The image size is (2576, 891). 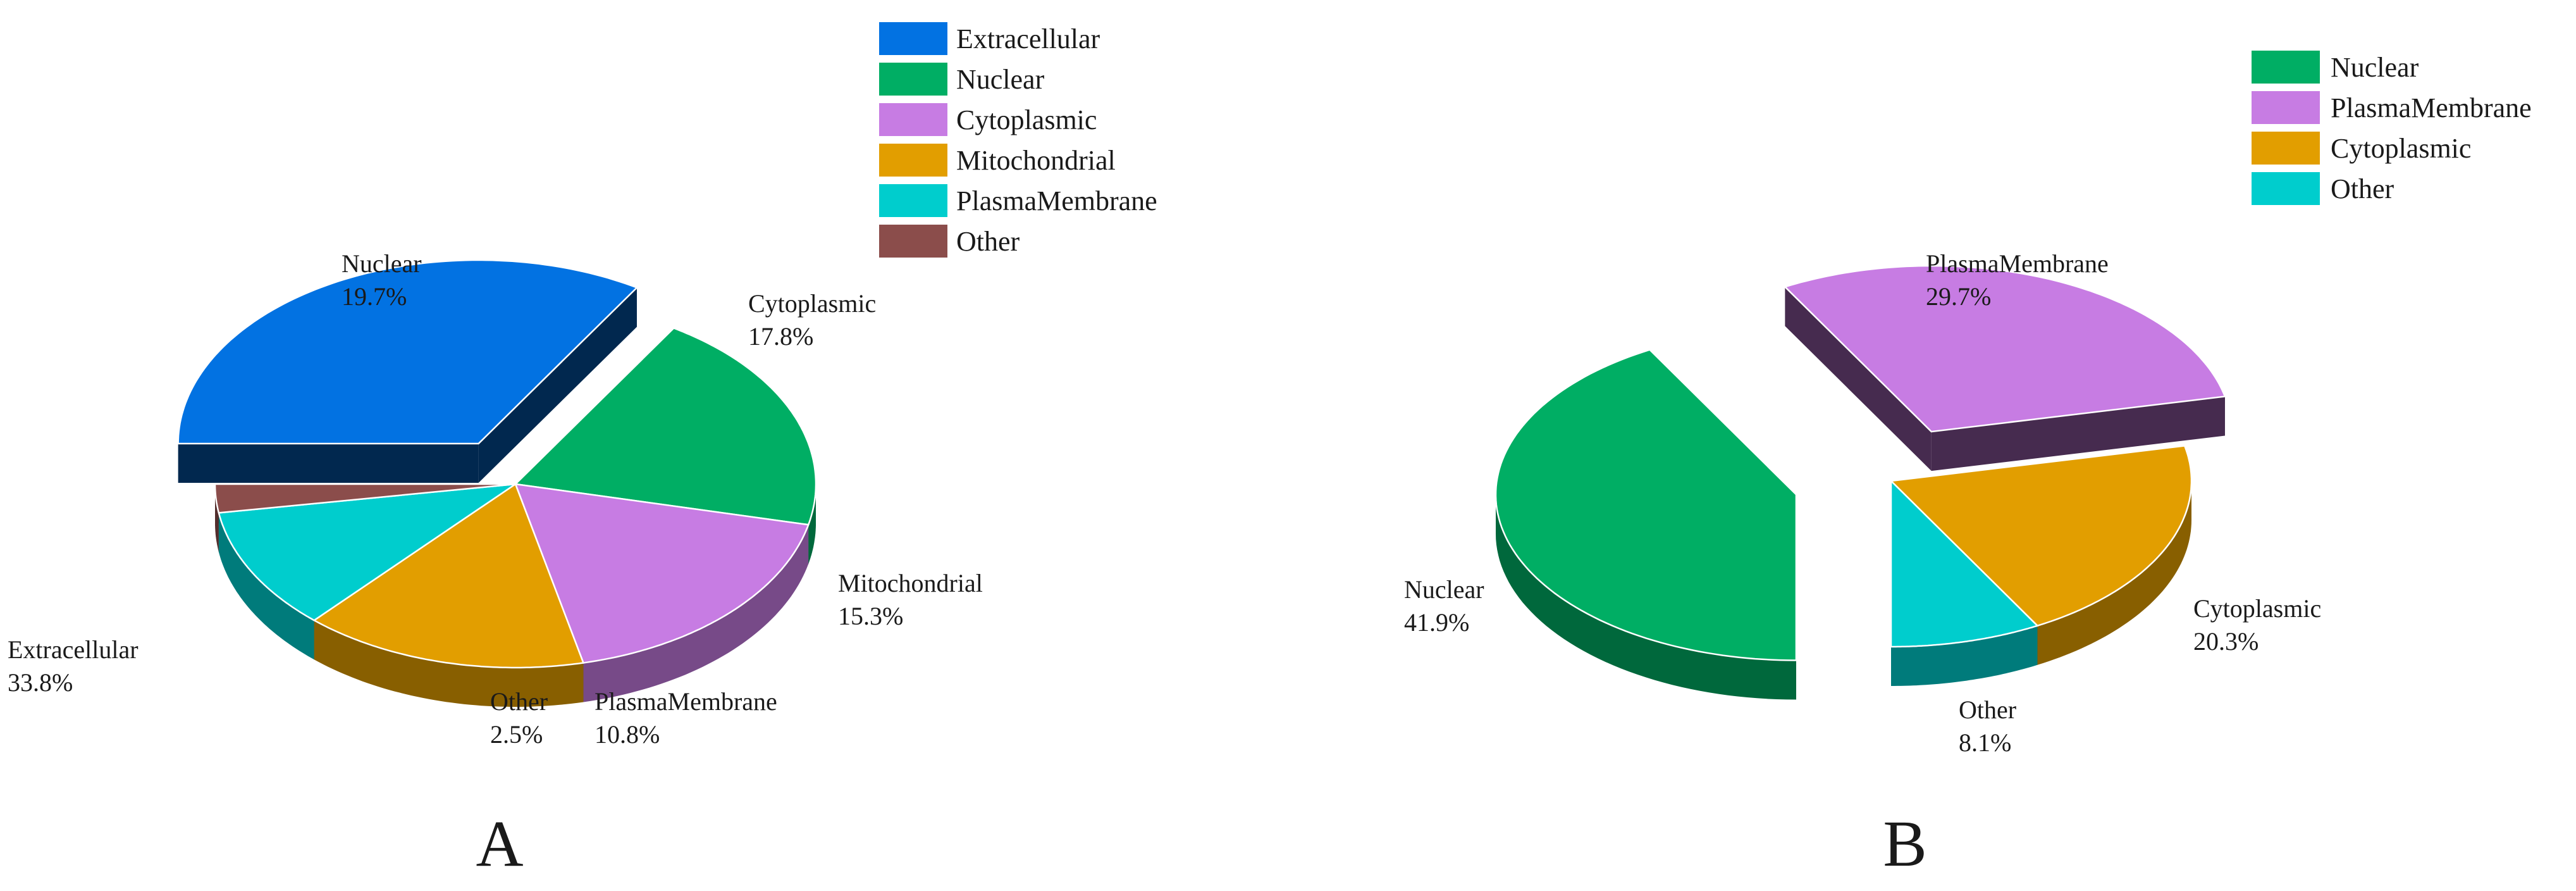 What do you see at coordinates (516, 734) in the screenshot?
I see `pie-a-value-other: 2.5%` at bounding box center [516, 734].